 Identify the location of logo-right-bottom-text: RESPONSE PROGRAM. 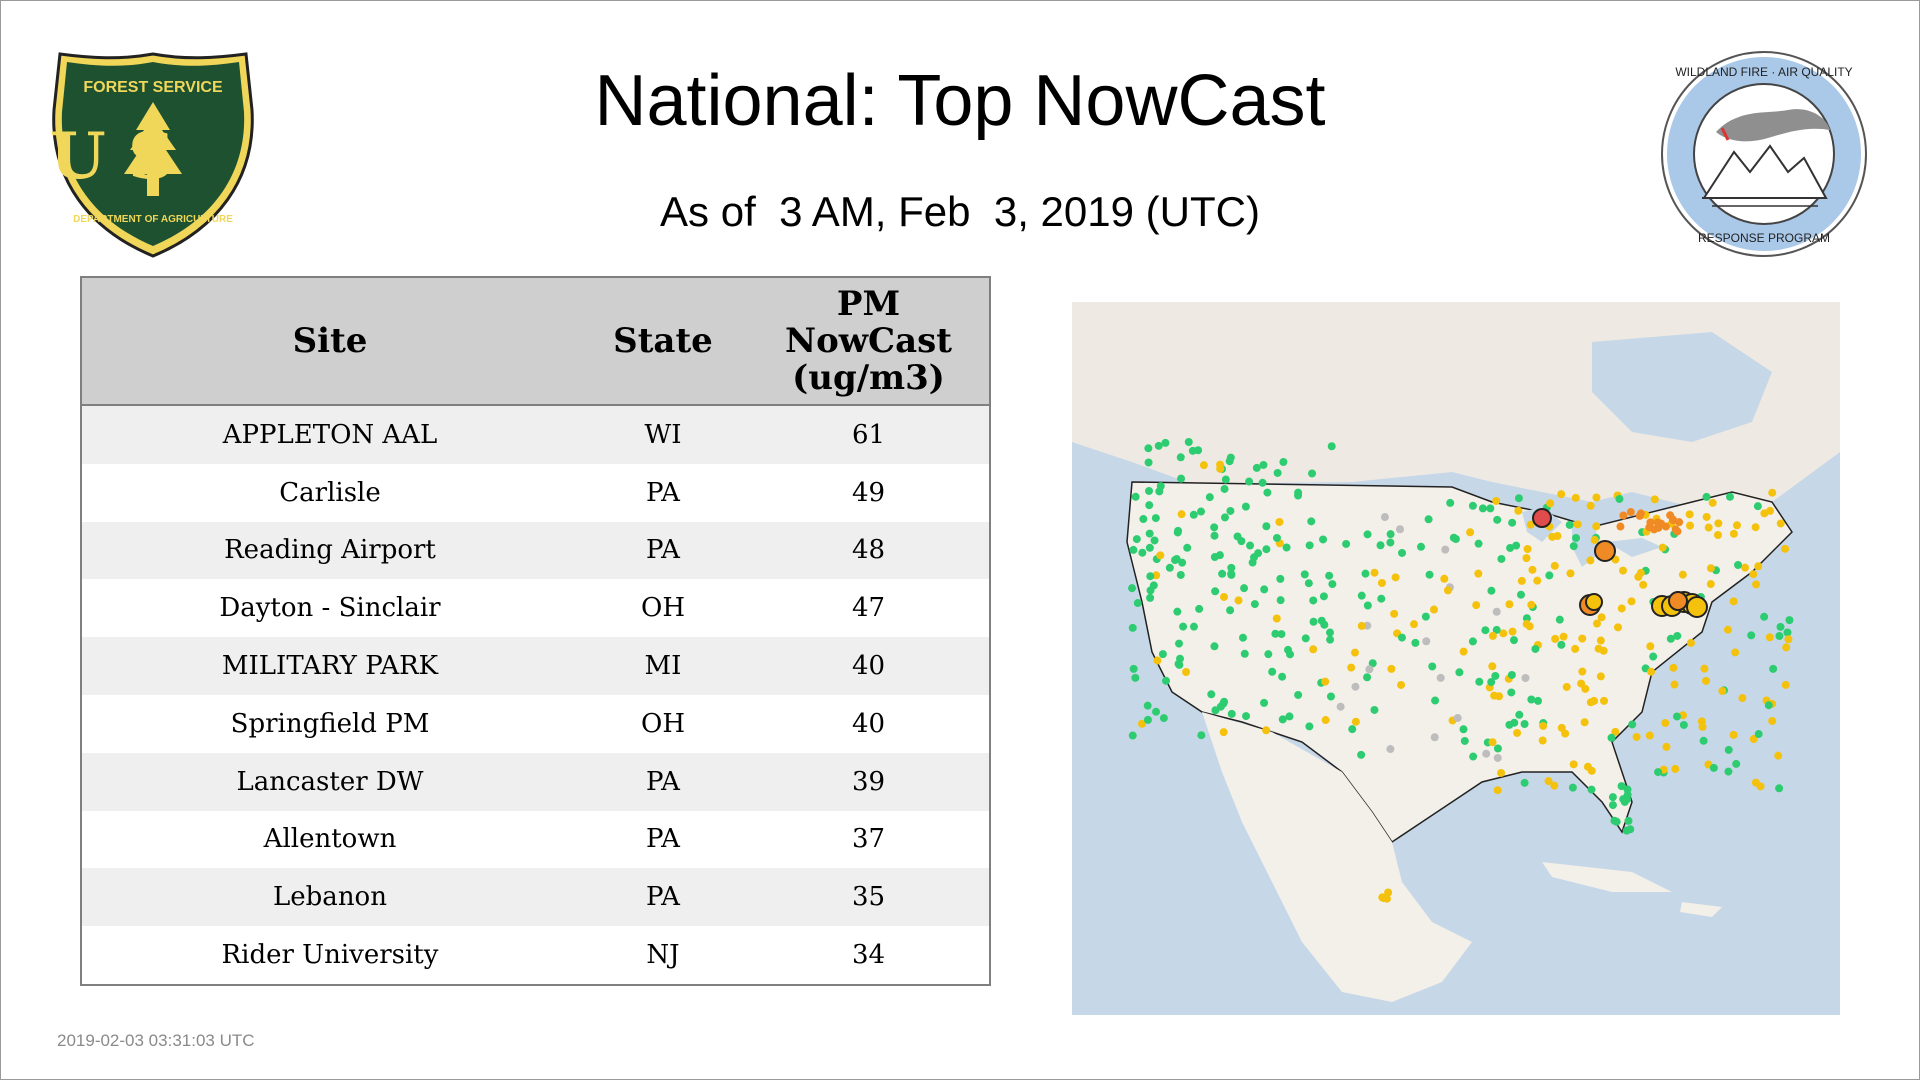
(1764, 238).